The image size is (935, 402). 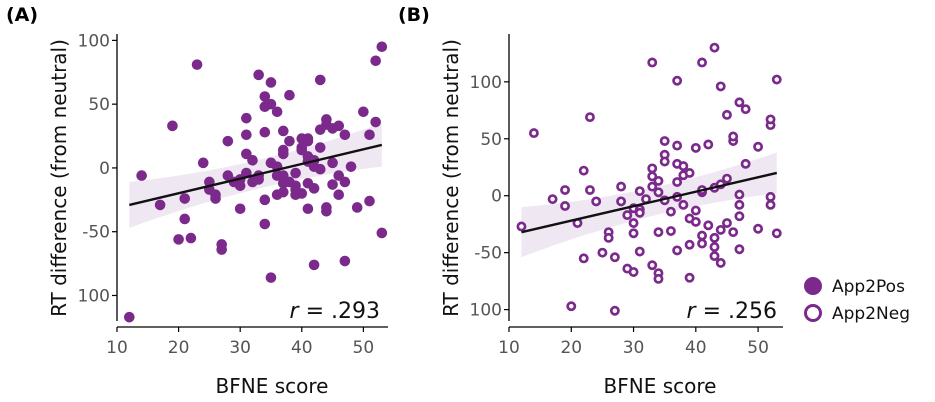 I want to click on panel-b-y-tick-label: 100, so click(x=486, y=311).